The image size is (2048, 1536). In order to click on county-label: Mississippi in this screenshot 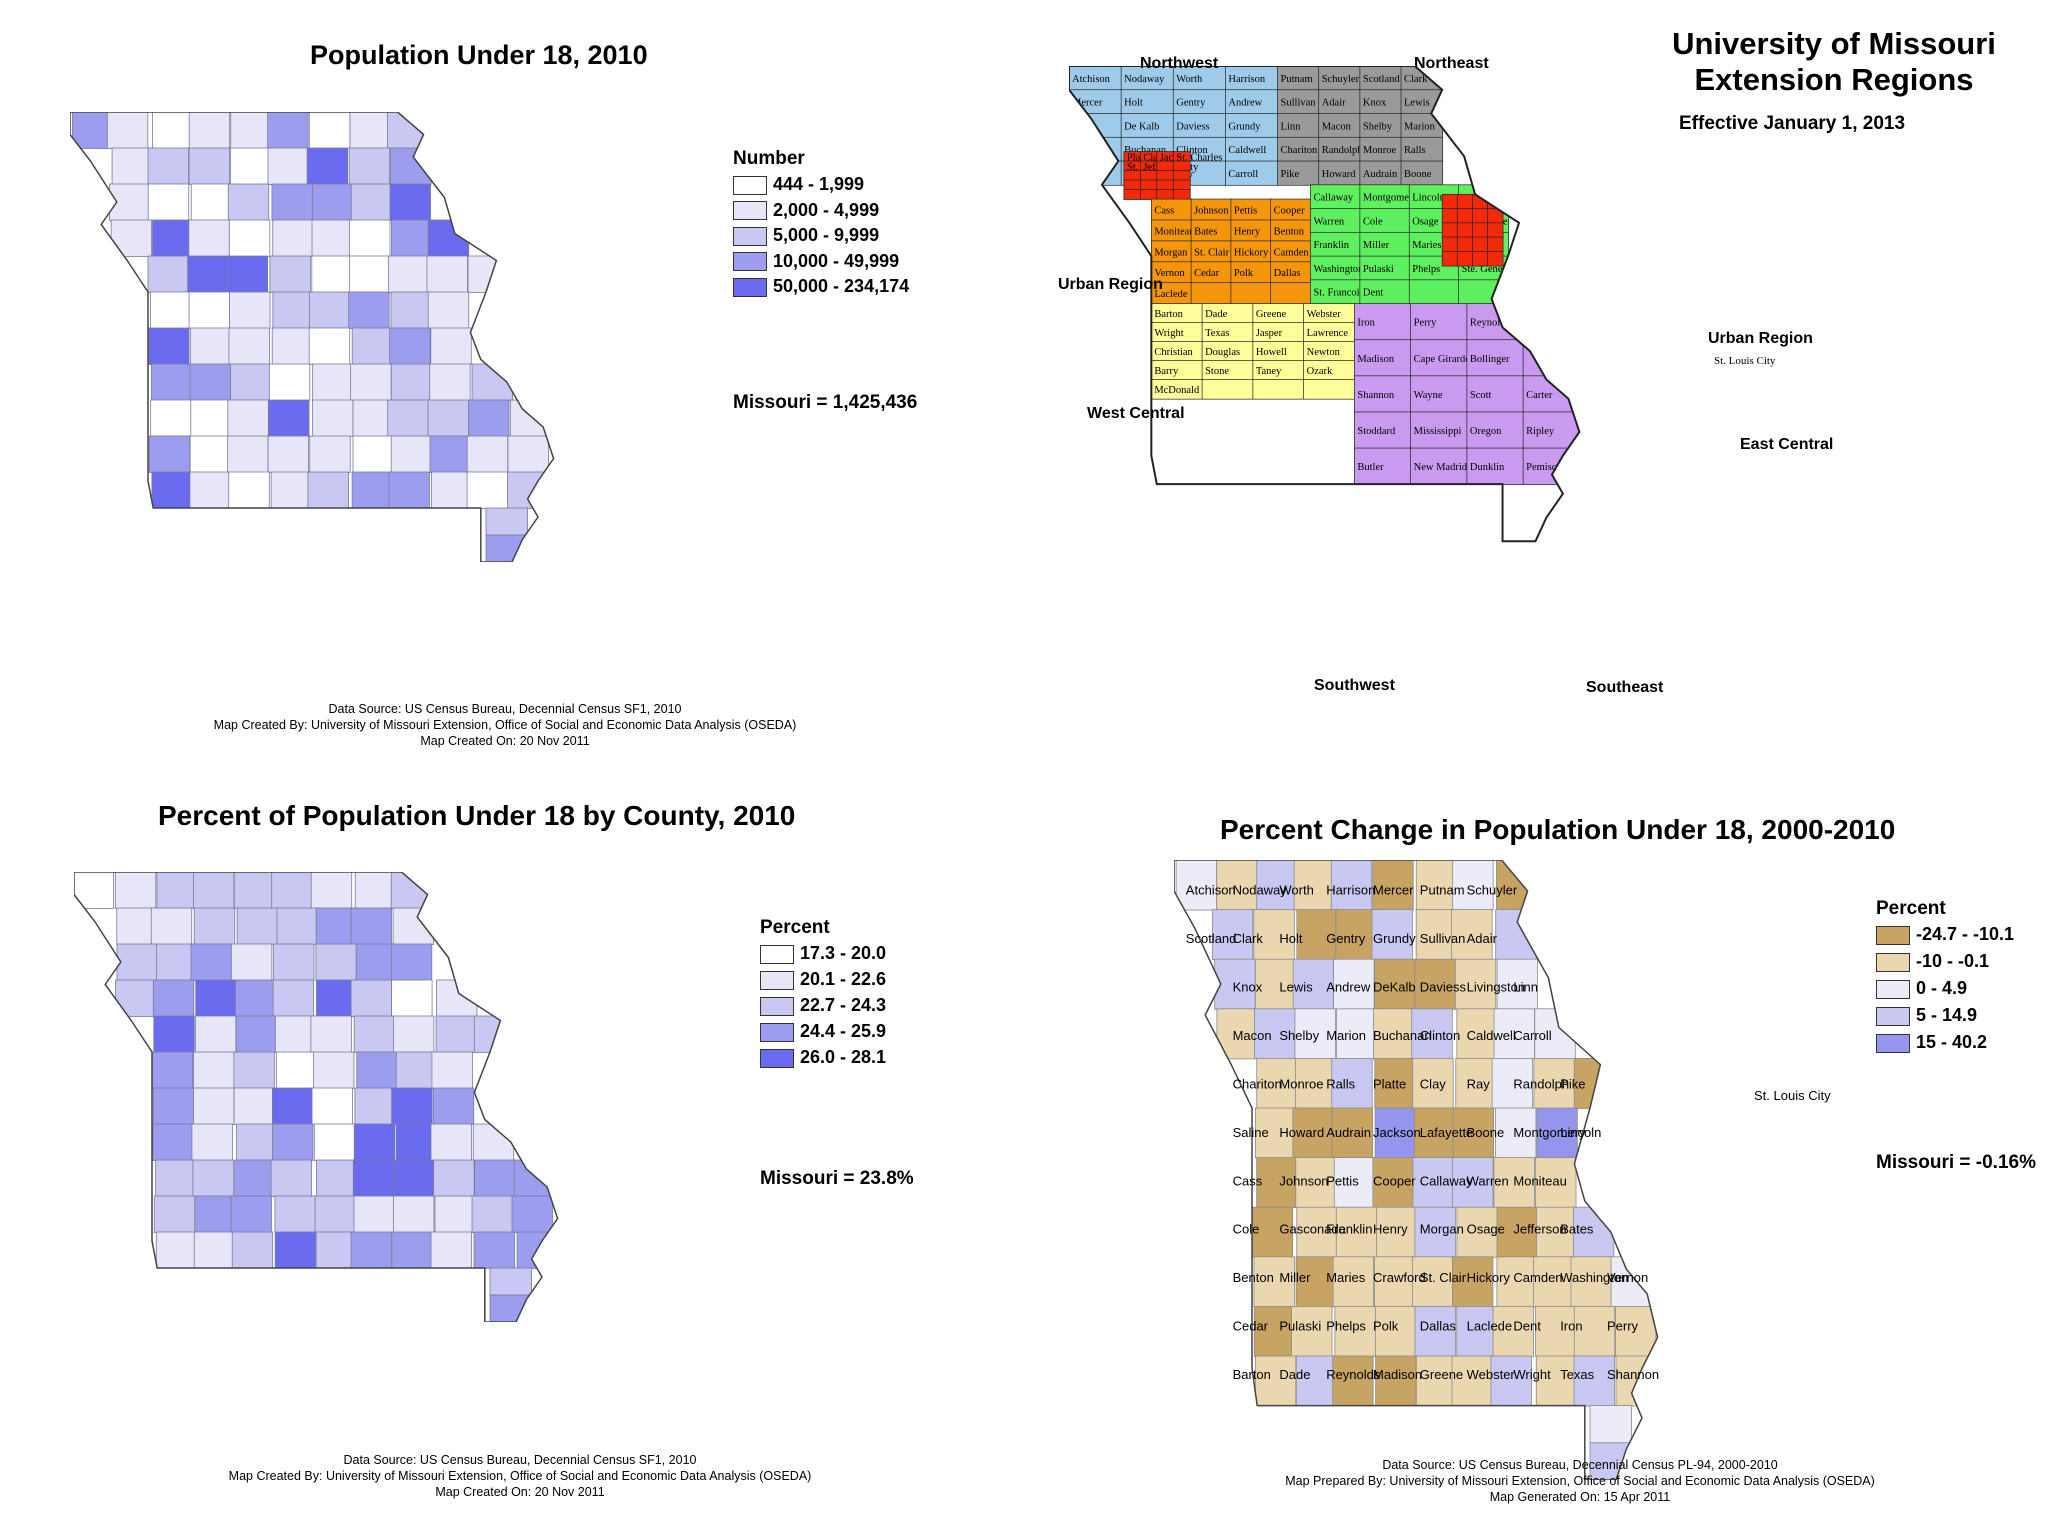, I will do `click(1438, 431)`.